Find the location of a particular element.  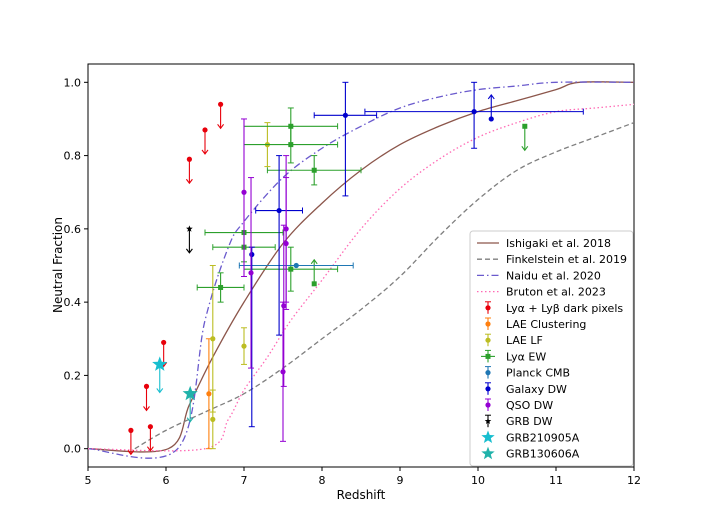

legend-entry-series: GRB130606A is located at coordinates (530, 453).